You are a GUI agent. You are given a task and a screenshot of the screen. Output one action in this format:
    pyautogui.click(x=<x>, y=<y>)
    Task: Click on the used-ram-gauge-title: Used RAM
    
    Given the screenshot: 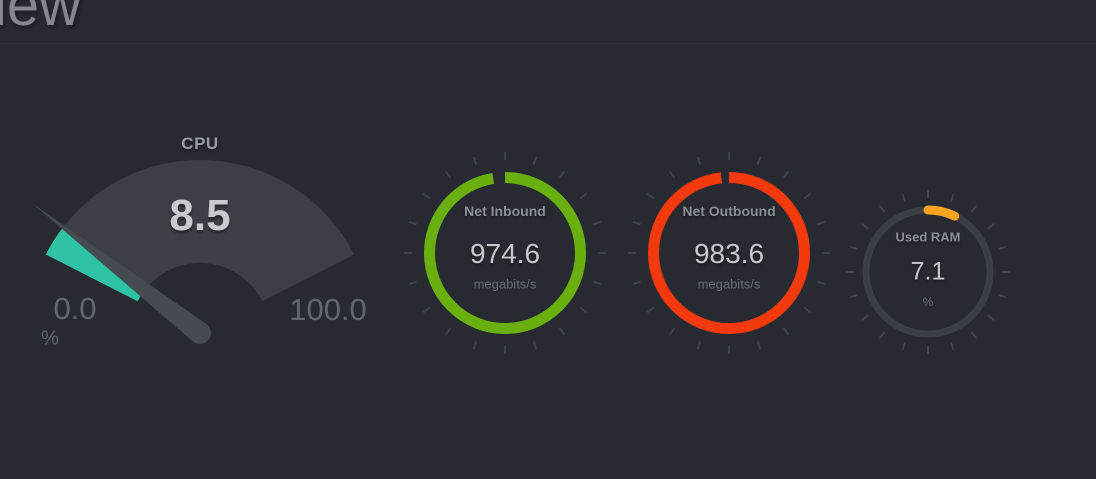 What is the action you would take?
    pyautogui.click(x=928, y=237)
    